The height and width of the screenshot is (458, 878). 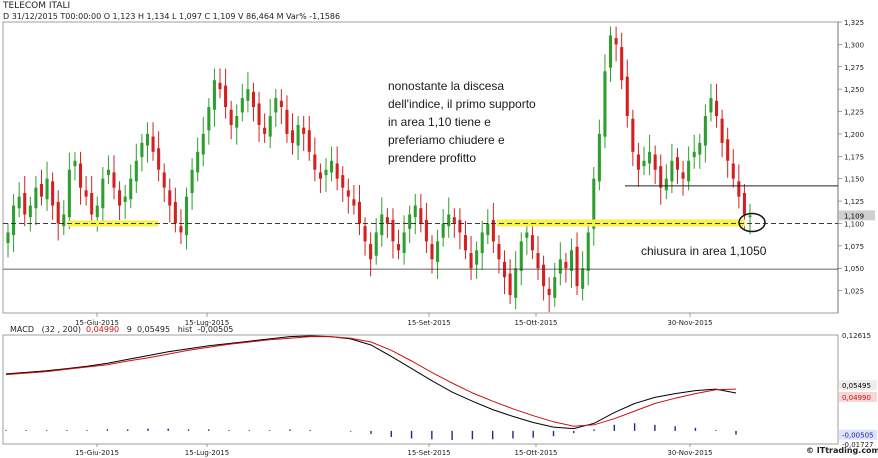 I want to click on macd-value-tag-bg, so click(x=858, y=396).